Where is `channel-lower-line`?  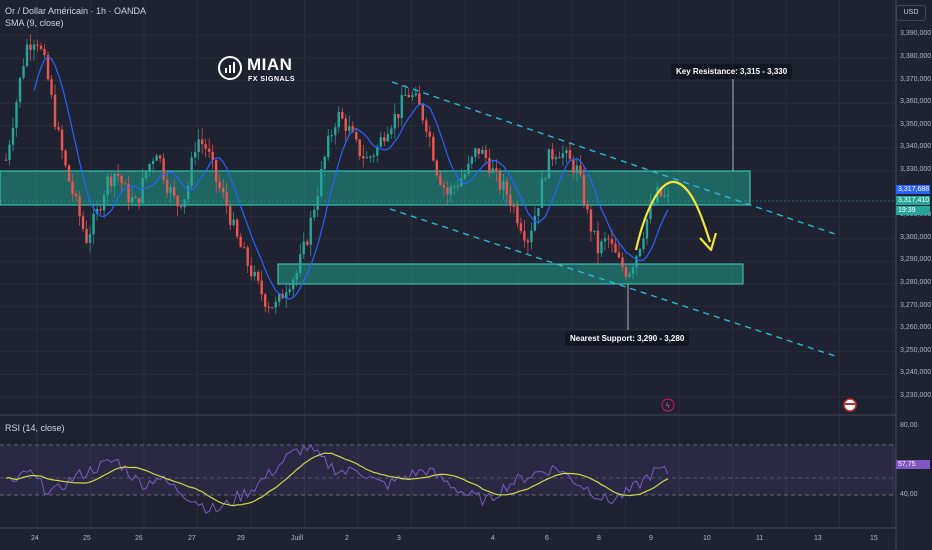
channel-lower-line is located at coordinates (614, 283).